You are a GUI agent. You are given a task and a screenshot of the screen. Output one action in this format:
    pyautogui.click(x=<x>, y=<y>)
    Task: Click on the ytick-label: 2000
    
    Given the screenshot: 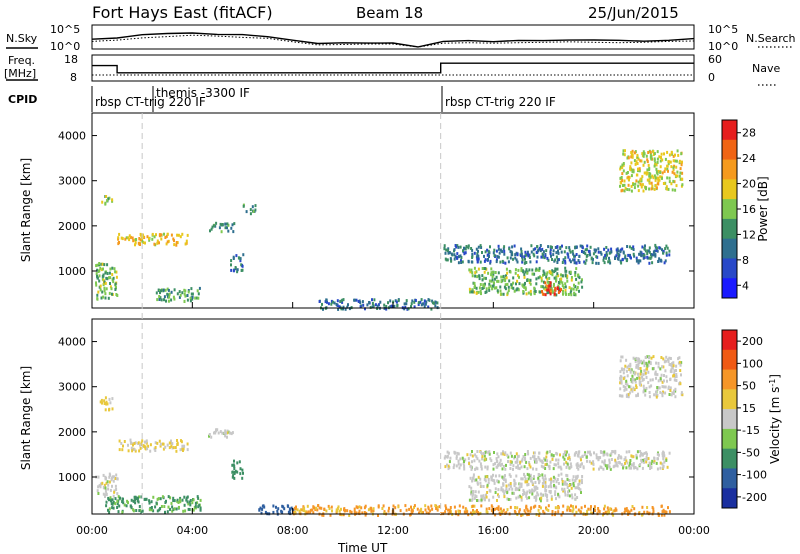 What is the action you would take?
    pyautogui.click(x=72, y=226)
    